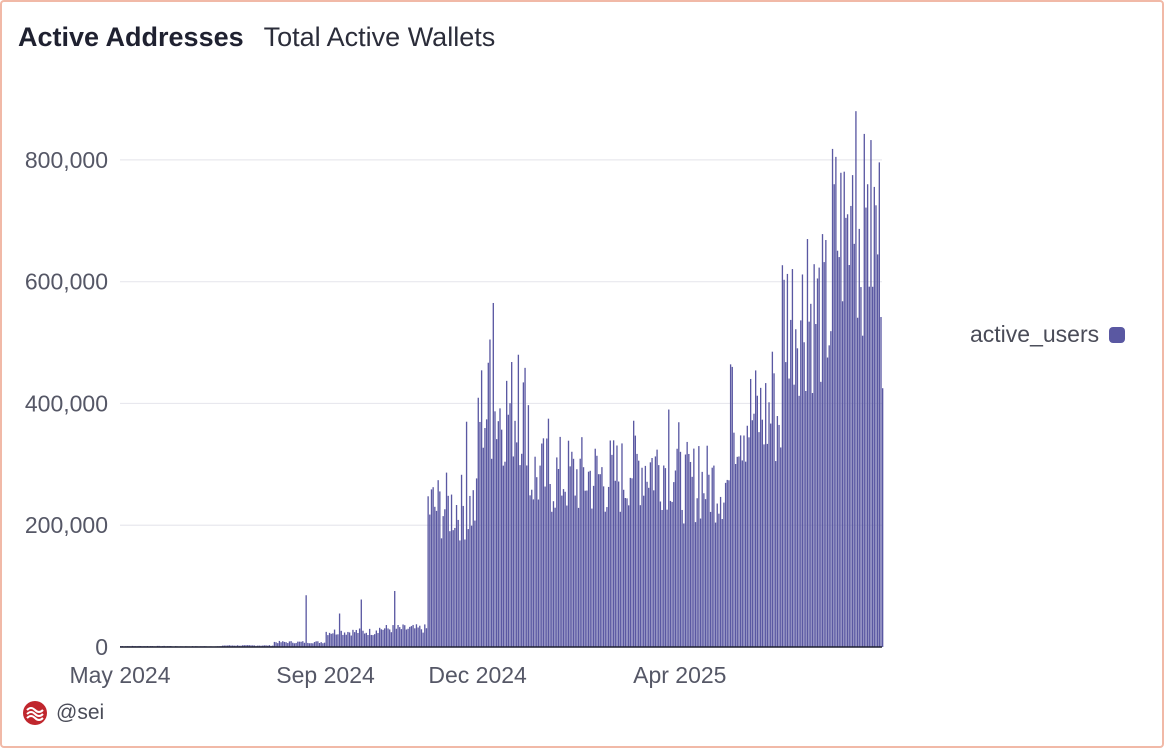 The image size is (1164, 748). I want to click on chart-title: Active Addresses, so click(131, 37).